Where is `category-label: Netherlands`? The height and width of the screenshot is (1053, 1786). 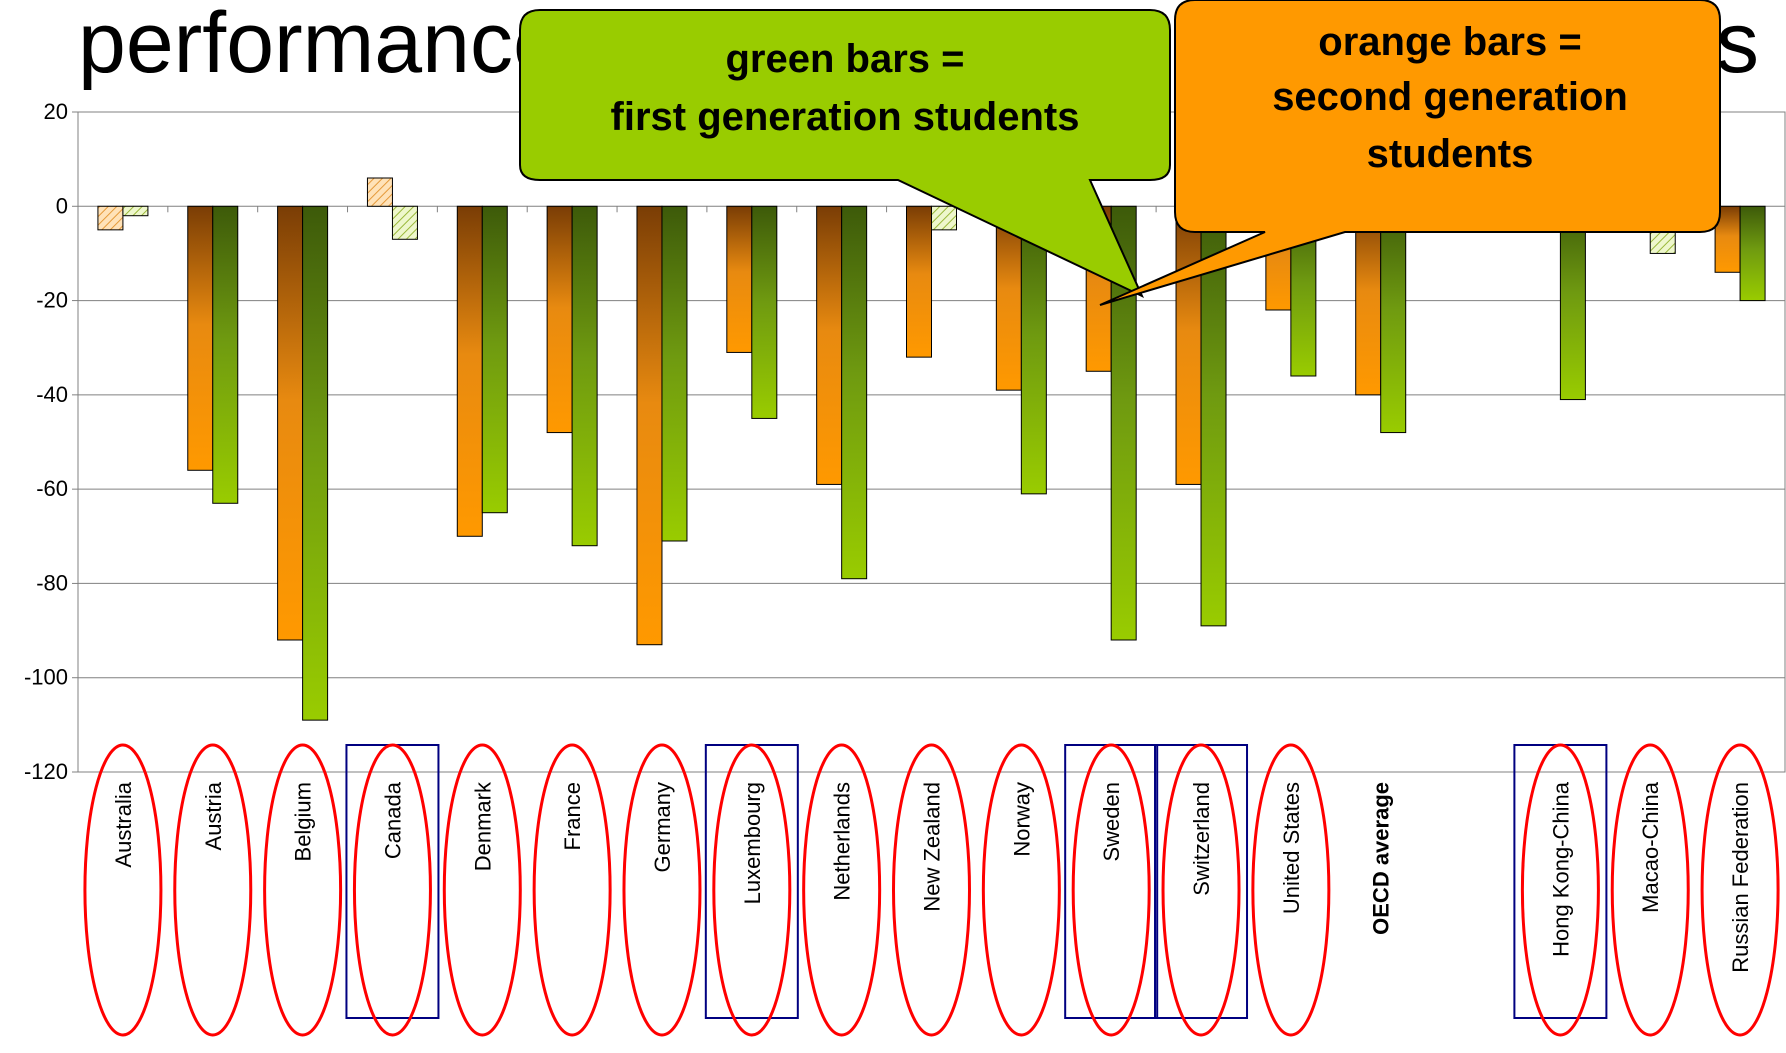
category-label: Netherlands is located at coordinates (842, 841).